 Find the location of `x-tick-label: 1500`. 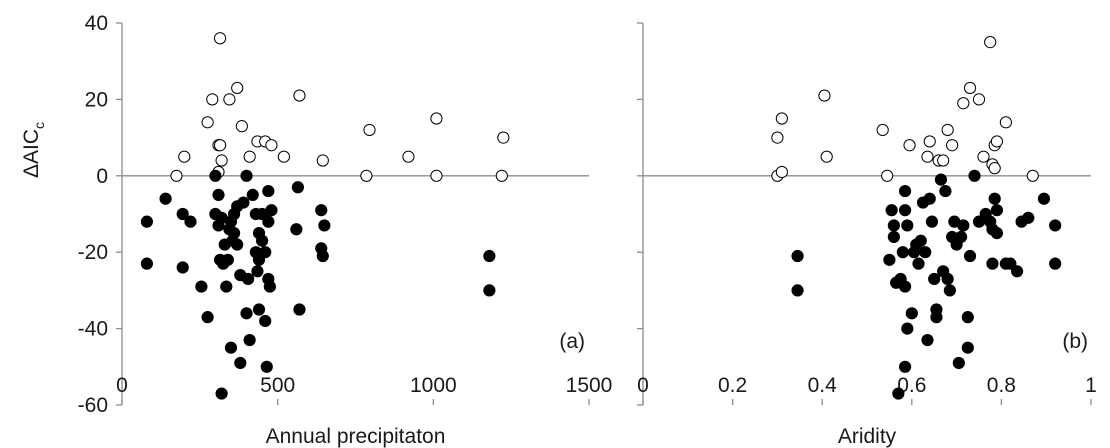

x-tick-label: 1500 is located at coordinates (589, 385).